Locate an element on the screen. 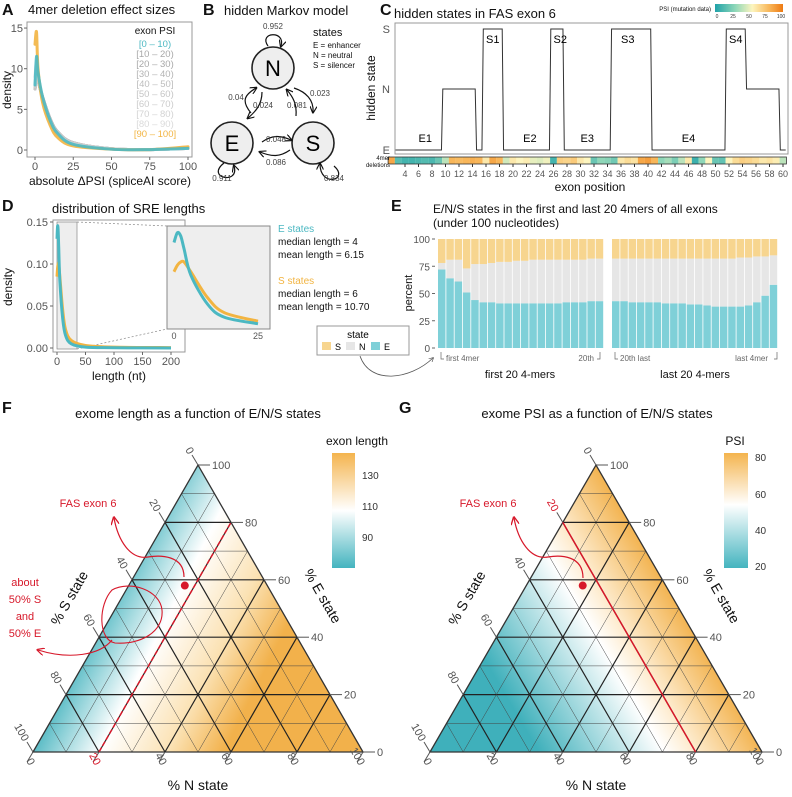 The height and width of the screenshot is (797, 792). zoom-connector is located at coordinates (122, 339).